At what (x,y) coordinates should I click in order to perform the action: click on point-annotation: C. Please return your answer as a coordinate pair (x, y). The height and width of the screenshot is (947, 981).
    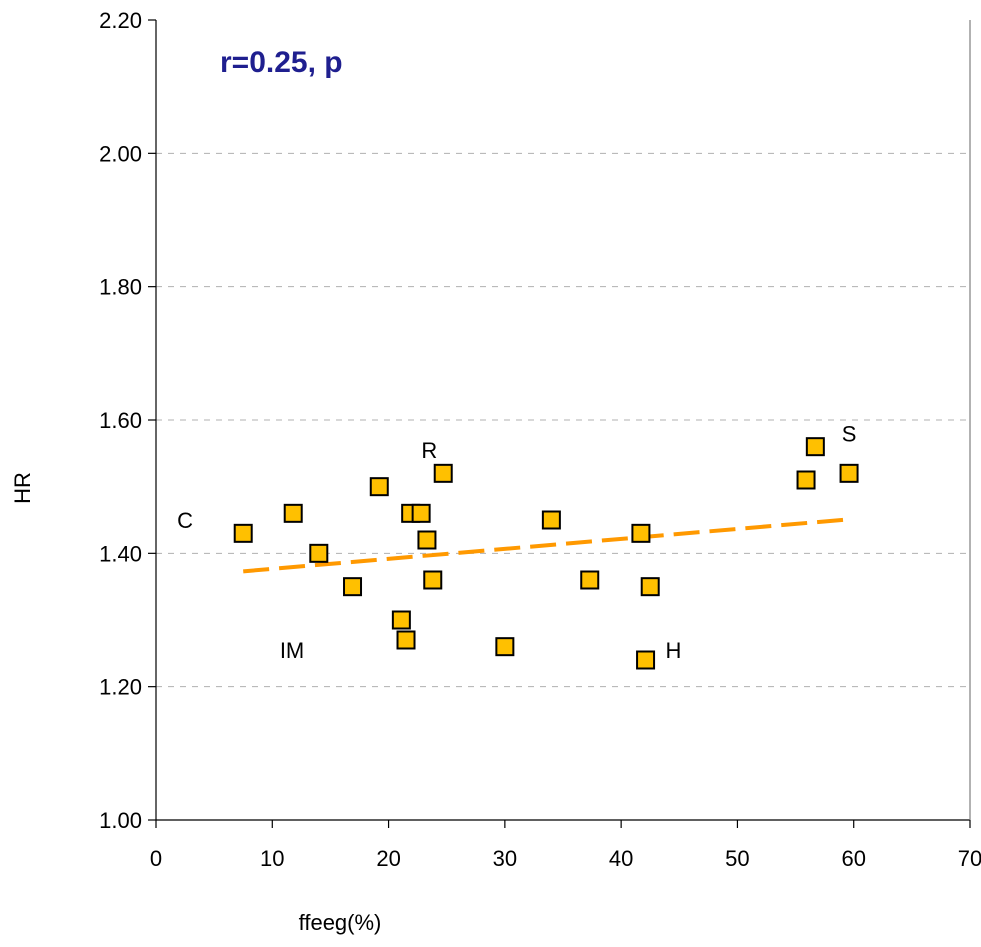
    Looking at the image, I should click on (185, 520).